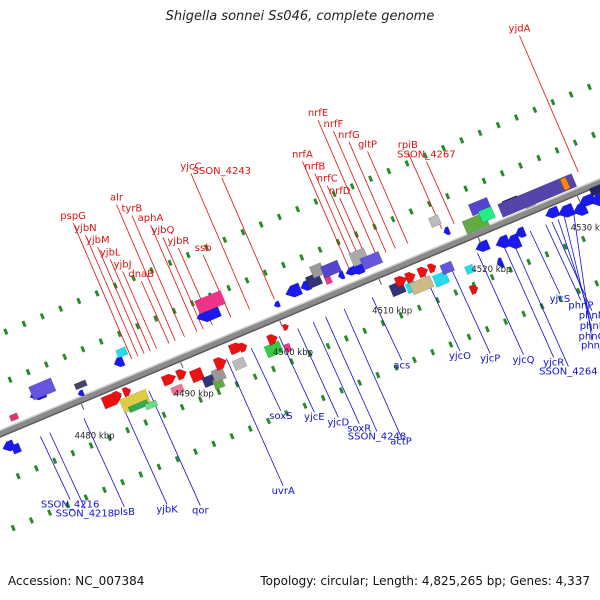  Describe the element at coordinates (222, 171) in the screenshot. I see `gene-label: SSON_4243` at that location.